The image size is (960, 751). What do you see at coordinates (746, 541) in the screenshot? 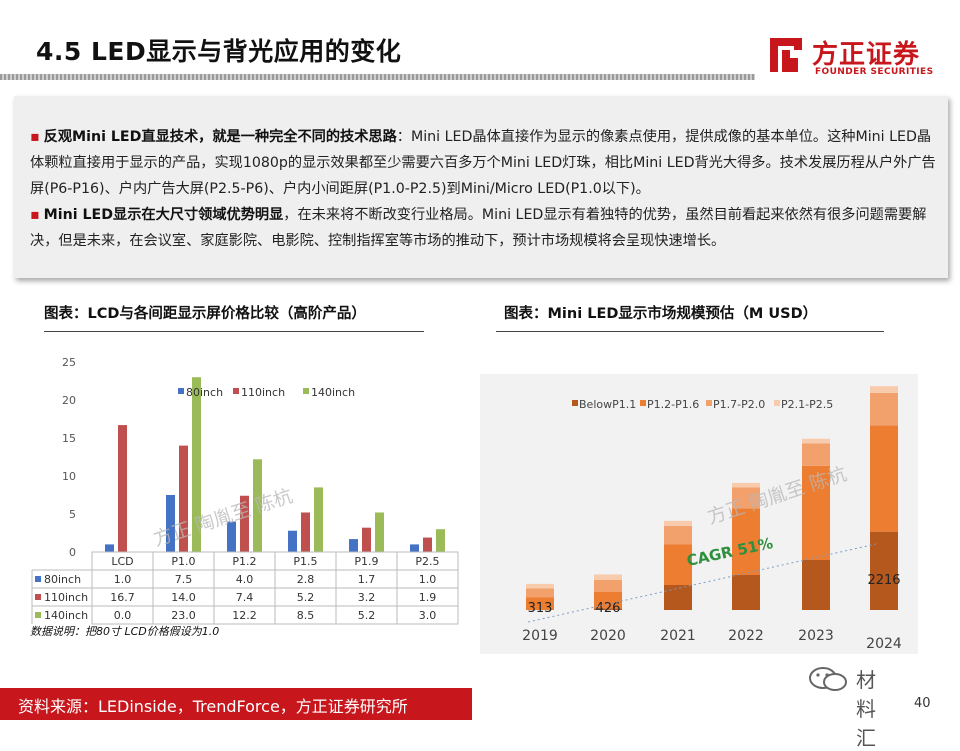
I see `bar-P1.2-P1.6-2022` at bounding box center [746, 541].